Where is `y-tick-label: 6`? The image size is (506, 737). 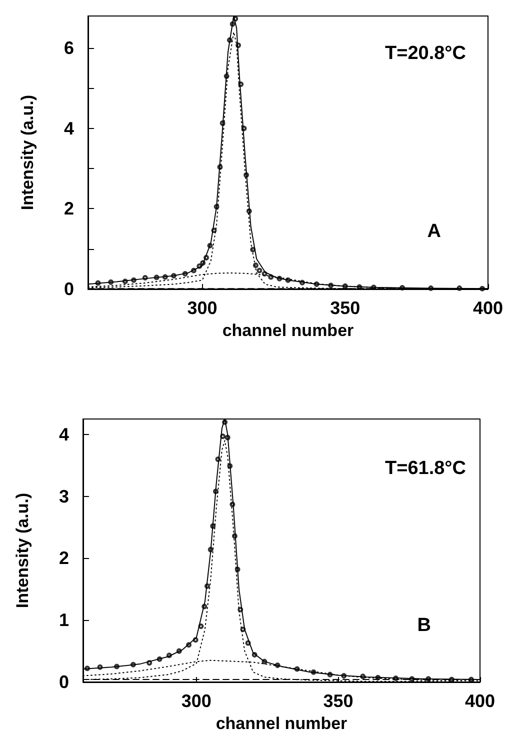
y-tick-label: 6 is located at coordinates (69, 48).